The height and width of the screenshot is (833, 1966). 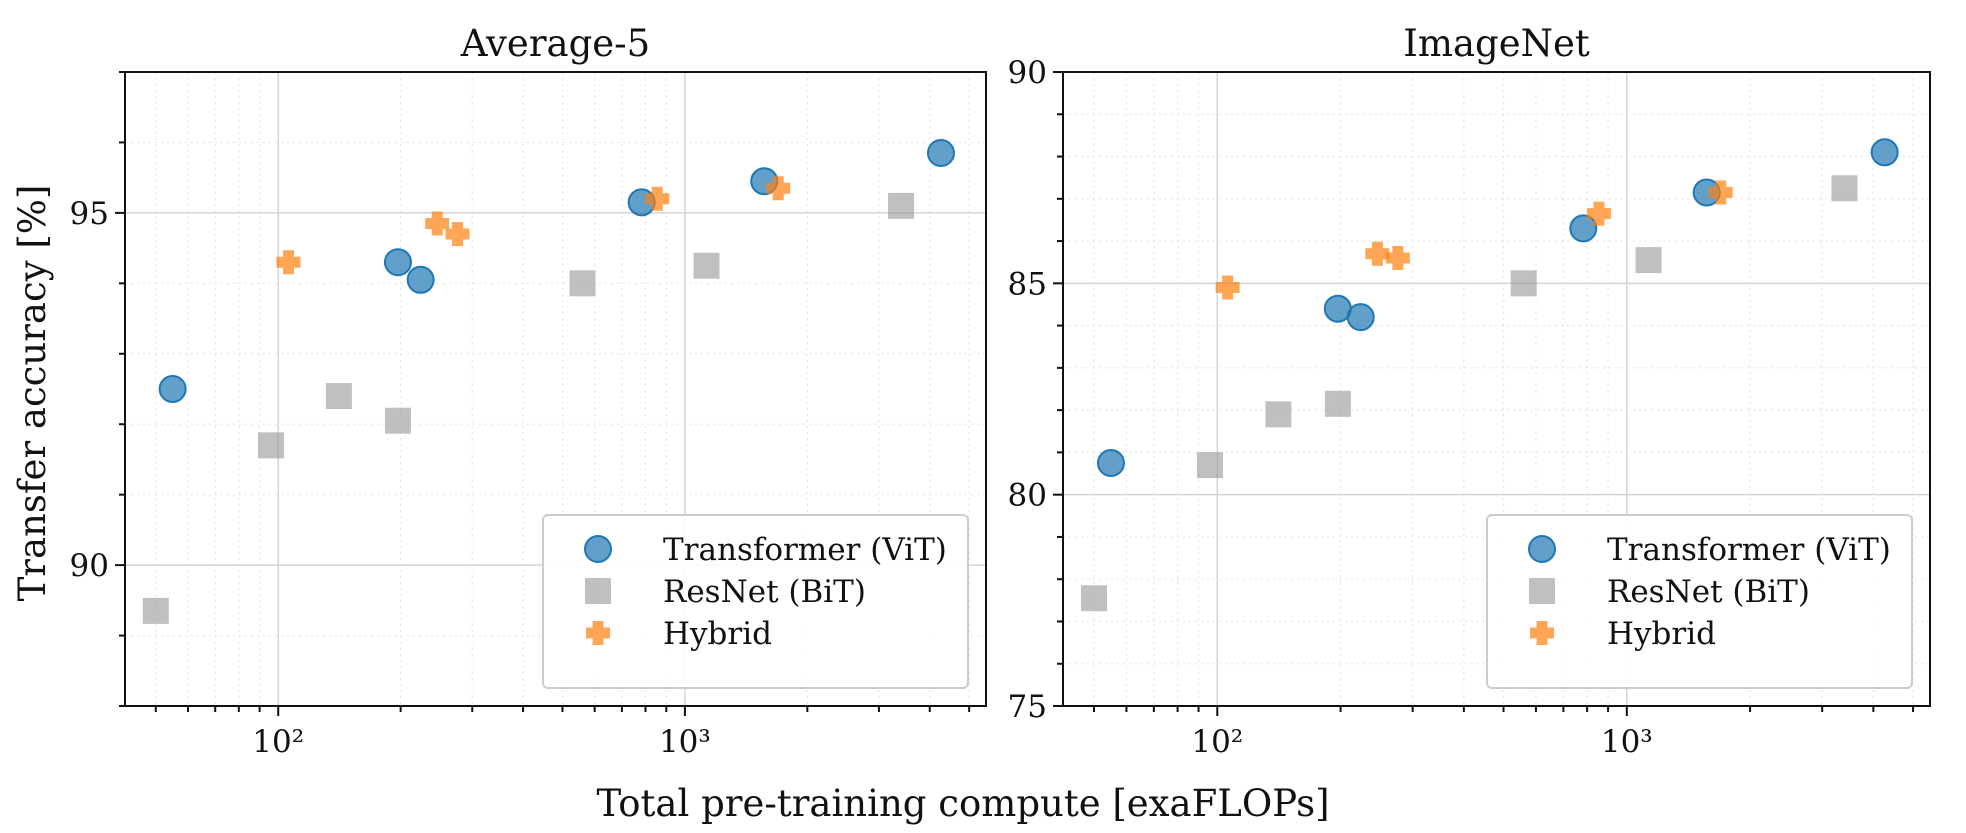 What do you see at coordinates (1027, 284) in the screenshot?
I see `y-tick-label: 85` at bounding box center [1027, 284].